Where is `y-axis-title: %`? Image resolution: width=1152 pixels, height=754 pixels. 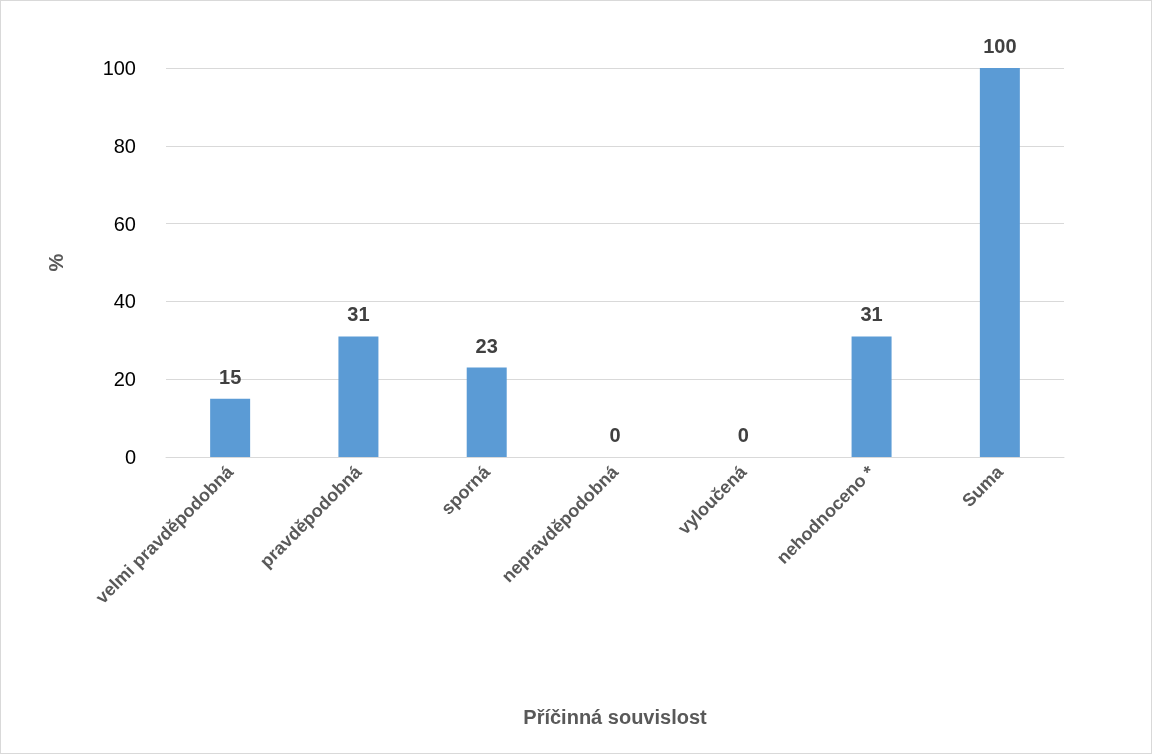
y-axis-title: % is located at coordinates (56, 262).